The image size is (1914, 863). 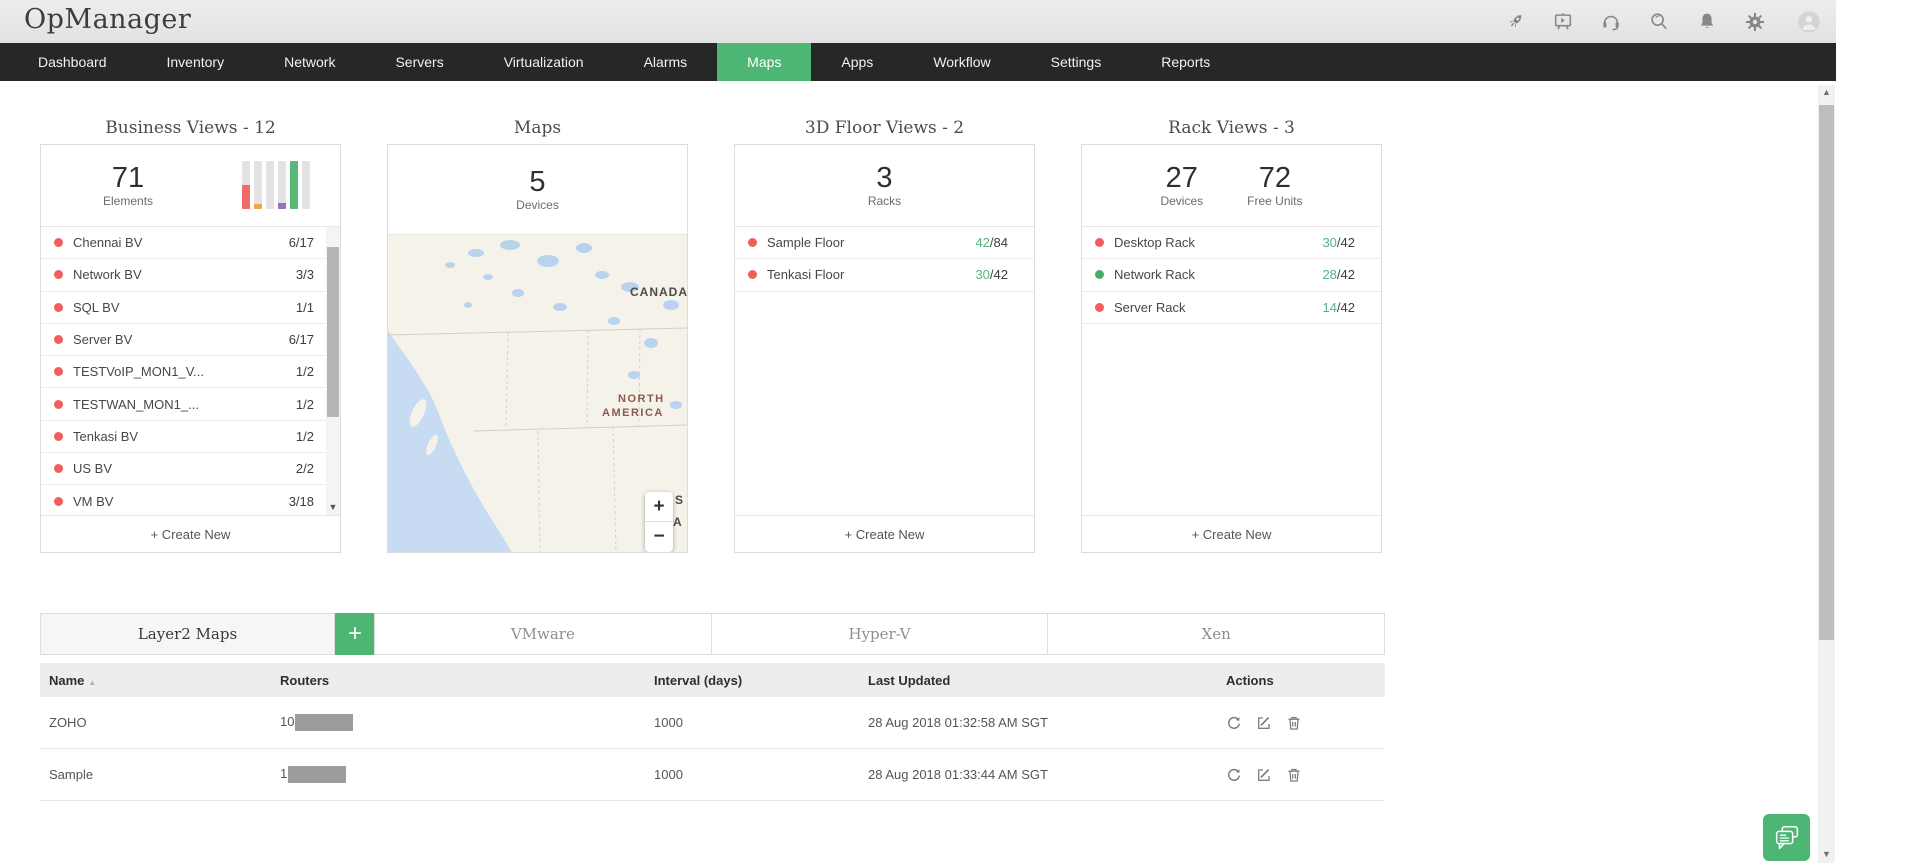 I want to click on nav-item-alarms: Alarms, so click(x=665, y=62).